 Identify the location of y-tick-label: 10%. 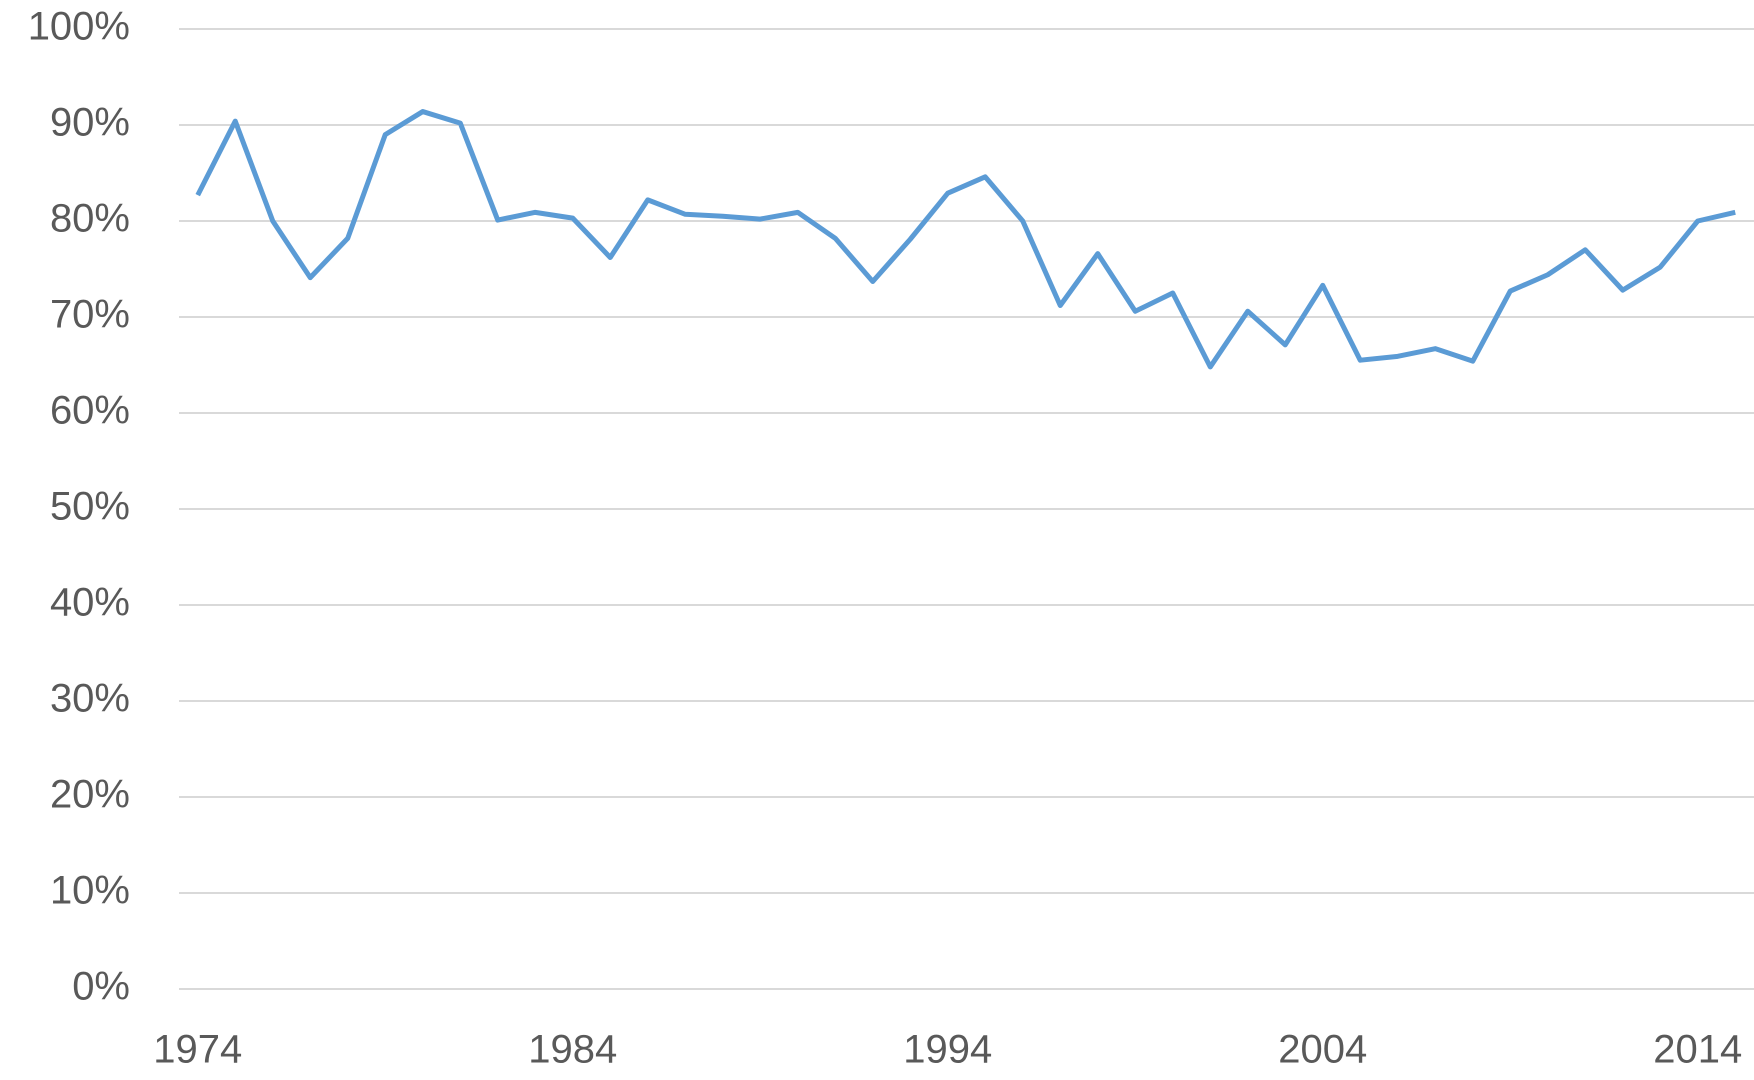
(90, 891).